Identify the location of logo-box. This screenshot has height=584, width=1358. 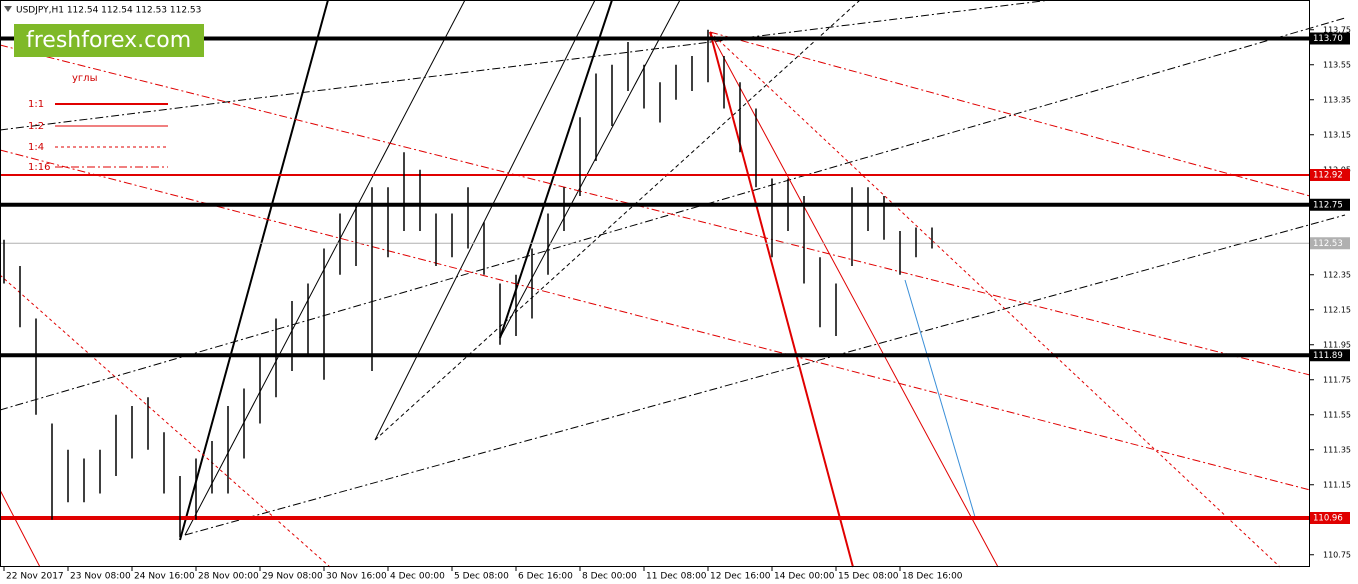
(109, 40).